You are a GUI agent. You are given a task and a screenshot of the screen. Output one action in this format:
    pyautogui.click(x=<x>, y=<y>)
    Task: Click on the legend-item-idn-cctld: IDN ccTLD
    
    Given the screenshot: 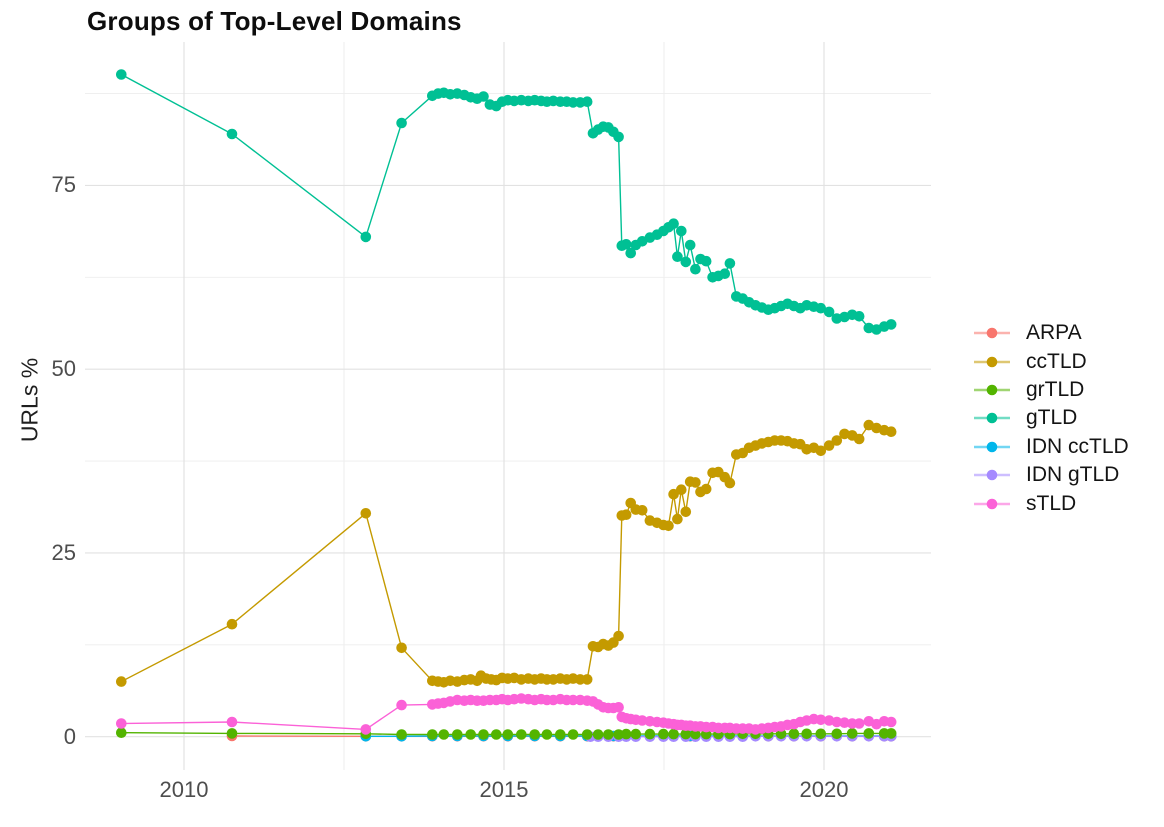 What is the action you would take?
    pyautogui.click(x=1050, y=447)
    